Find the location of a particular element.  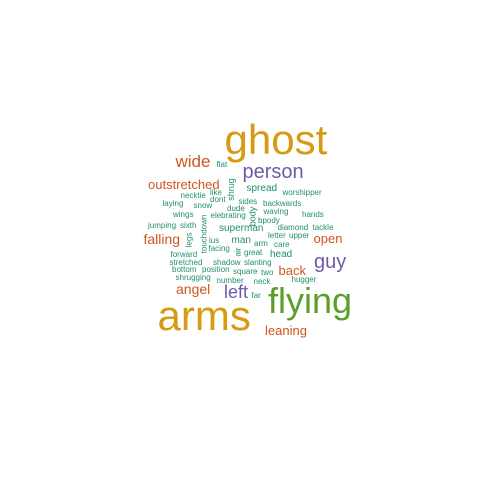

word-back: back is located at coordinates (292, 270).